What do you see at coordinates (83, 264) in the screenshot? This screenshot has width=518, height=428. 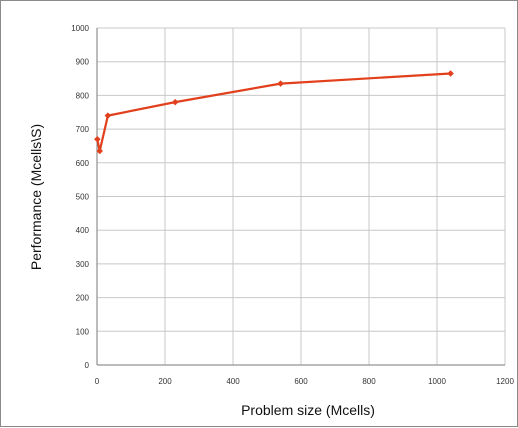 I see `y-tick-label: 300` at bounding box center [83, 264].